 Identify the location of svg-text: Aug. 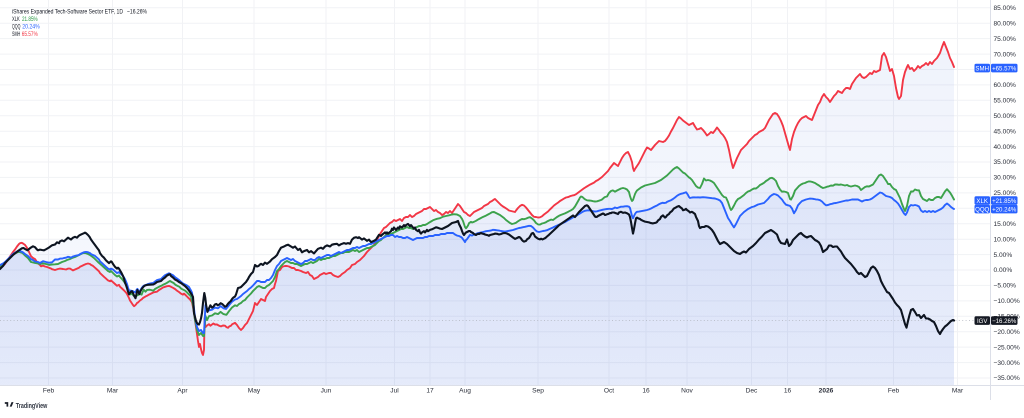
(465, 391).